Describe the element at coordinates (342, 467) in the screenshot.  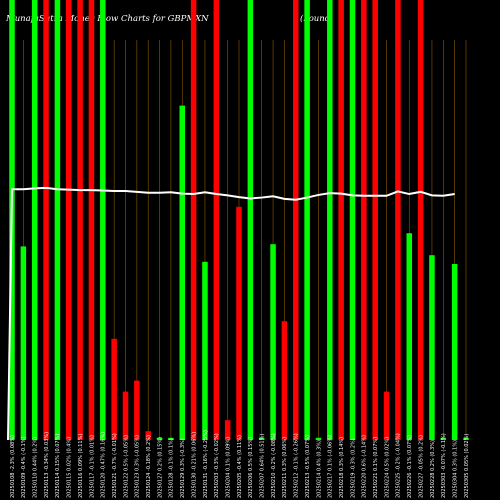
I see `x-tick-label: 20250218 0.3% (0.14%)` at that location.